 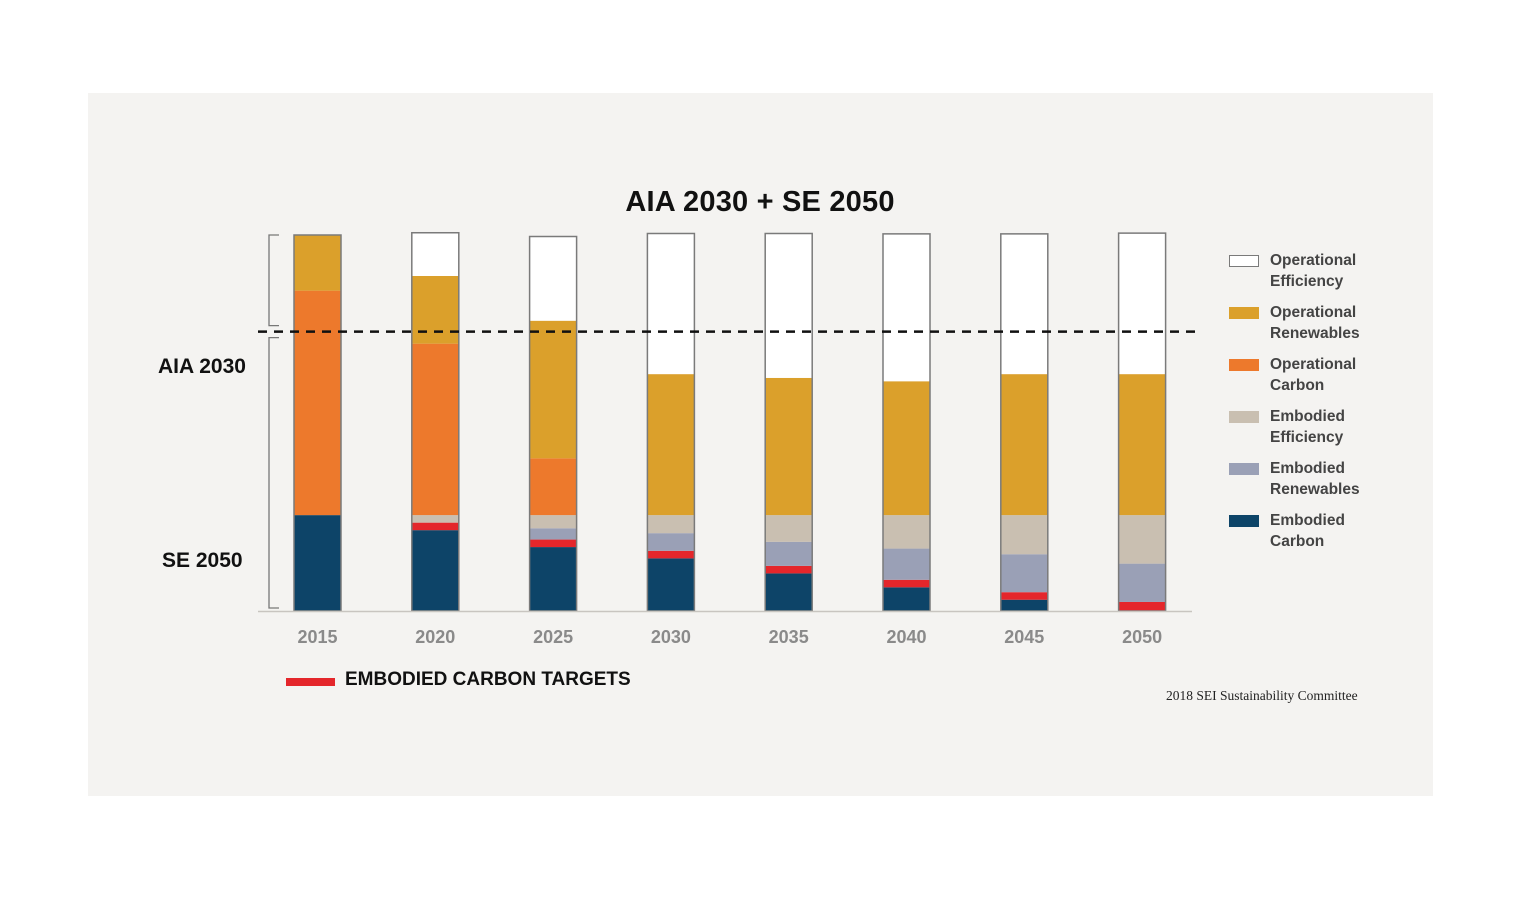 What do you see at coordinates (1307, 531) in the screenshot?
I see `legend-label: Embodied Carbon` at bounding box center [1307, 531].